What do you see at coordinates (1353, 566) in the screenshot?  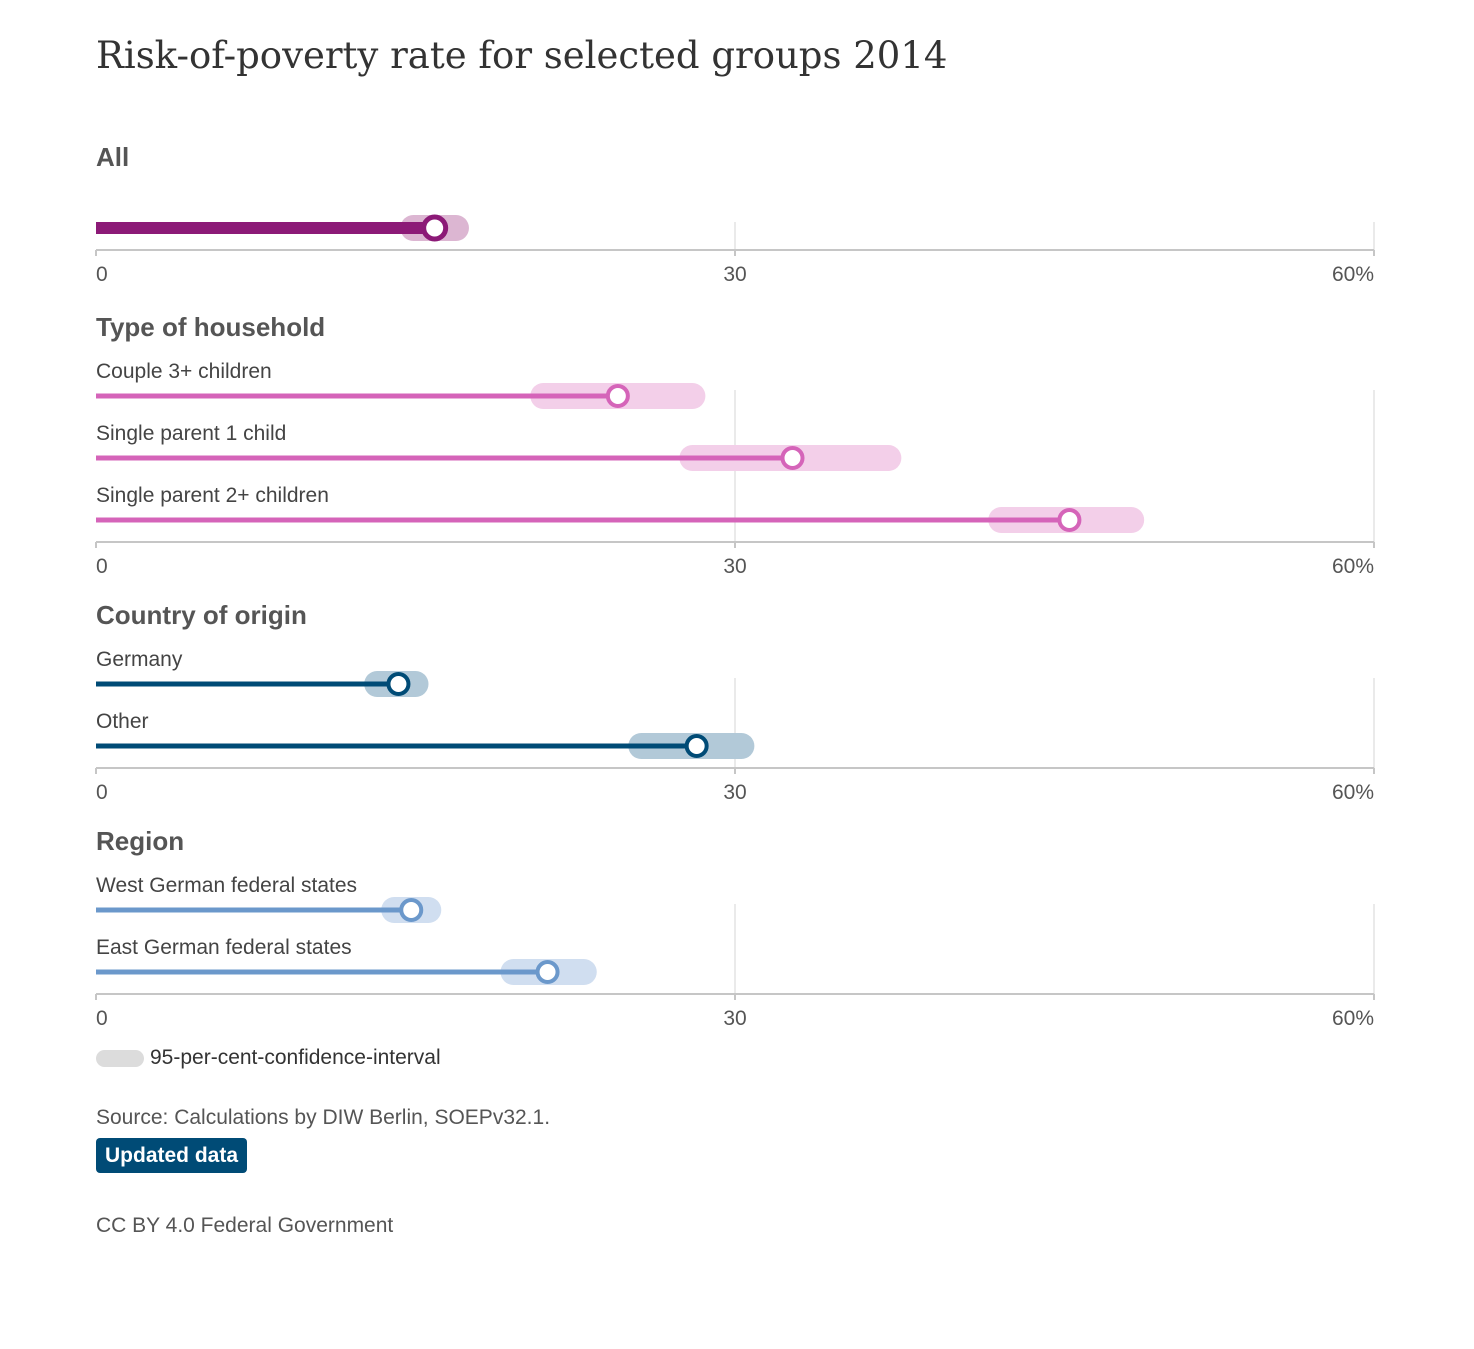 I see `tick-label-type-of-household-60: 60%` at bounding box center [1353, 566].